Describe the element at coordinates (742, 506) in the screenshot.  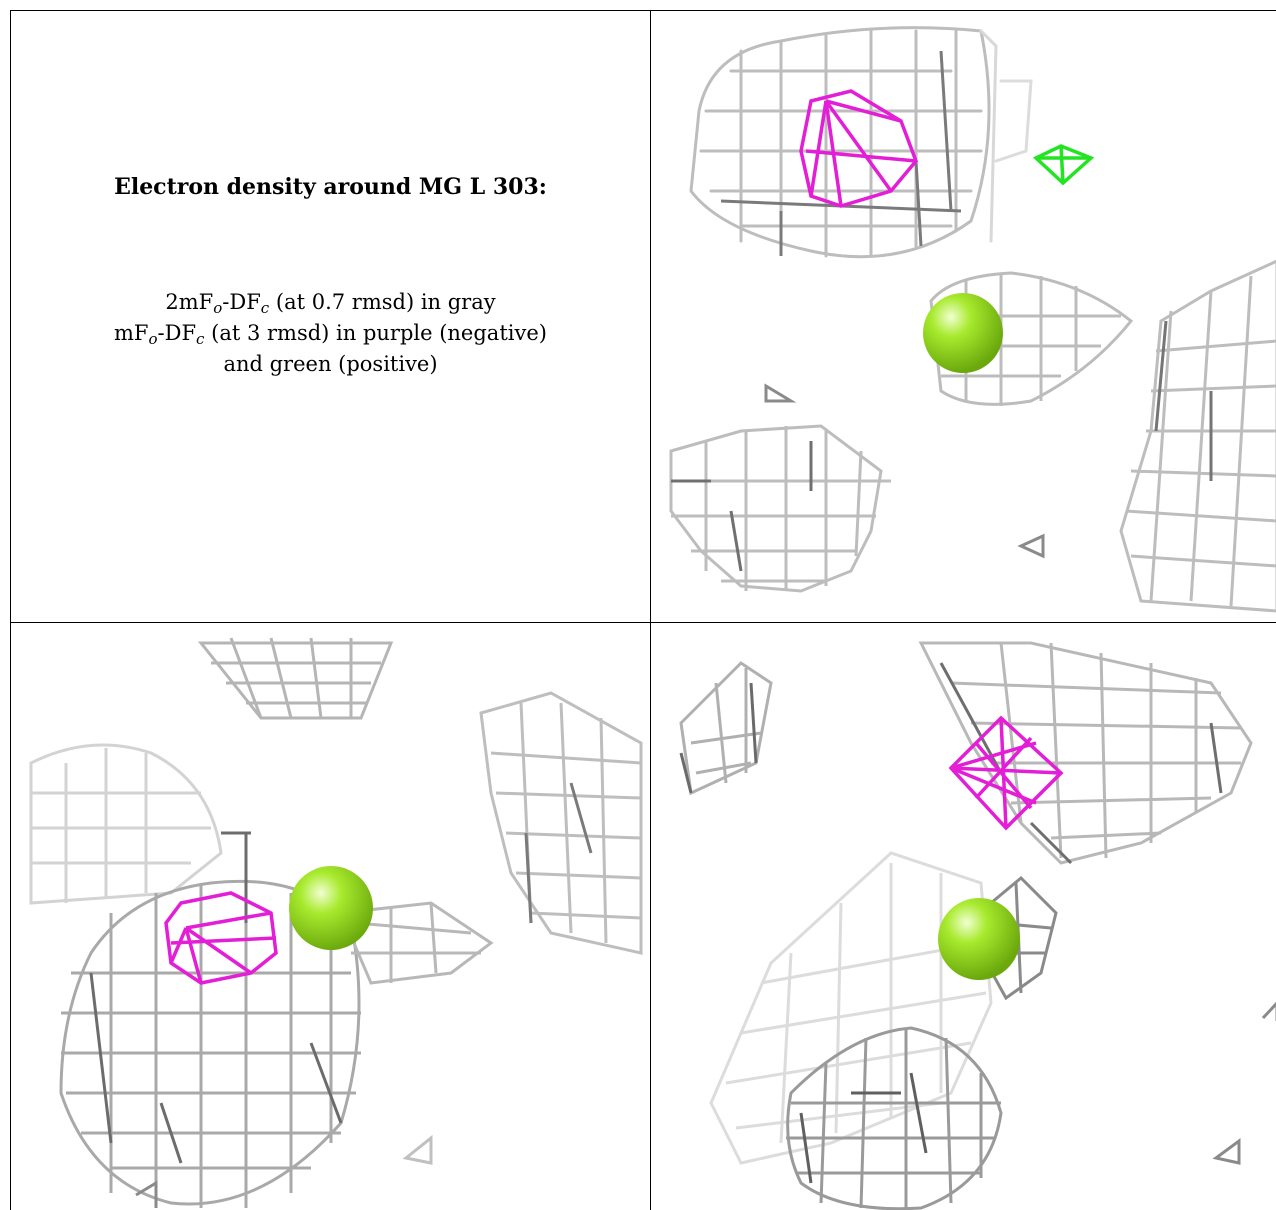
I see `gray-mesh-lower-shadow` at that location.